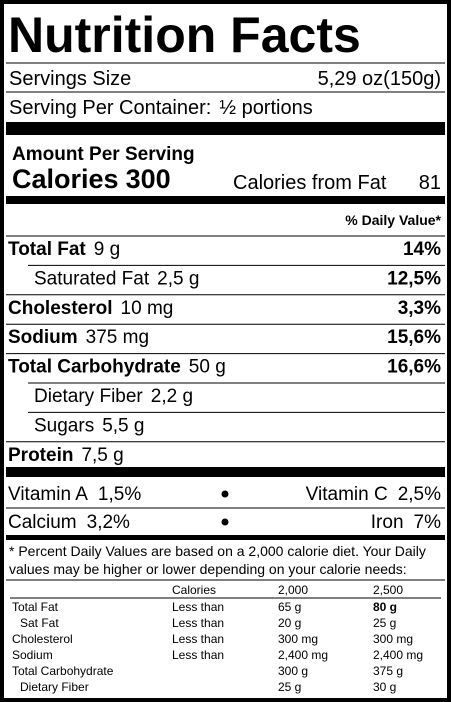  I want to click on table-header: 2,000, so click(293, 590).